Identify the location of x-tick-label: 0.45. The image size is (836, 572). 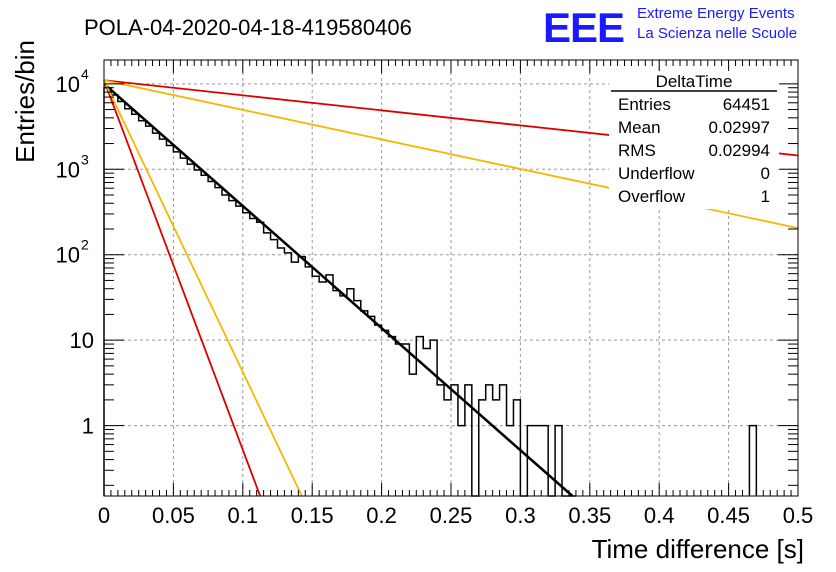
(728, 515).